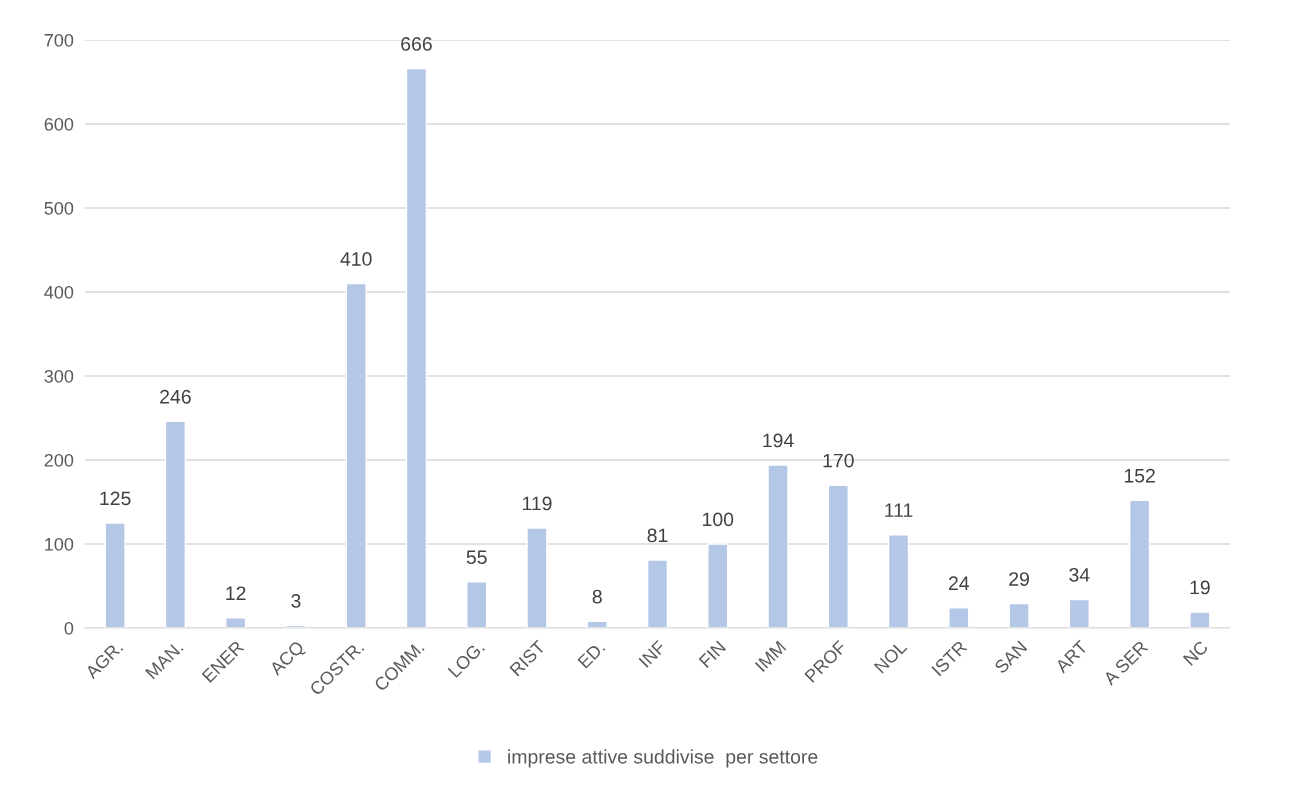 The width and height of the screenshot is (1296, 801). Describe the element at coordinates (59, 544) in the screenshot. I see `y-tick-label: 100` at that location.